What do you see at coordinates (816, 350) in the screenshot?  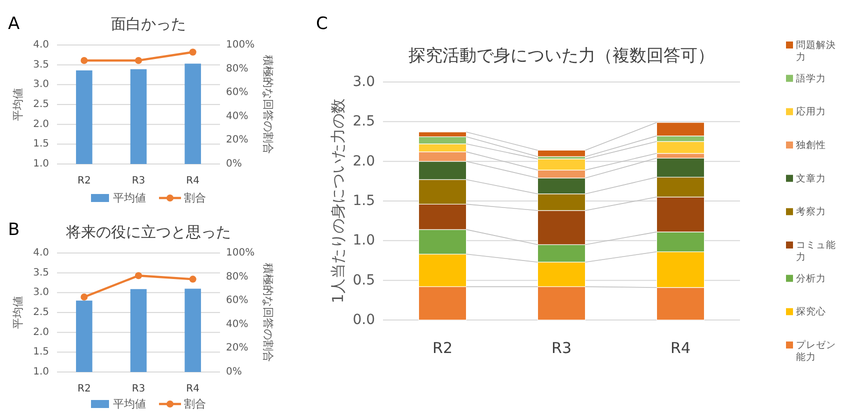 I see `legend-label: プレゼン能力` at bounding box center [816, 350].